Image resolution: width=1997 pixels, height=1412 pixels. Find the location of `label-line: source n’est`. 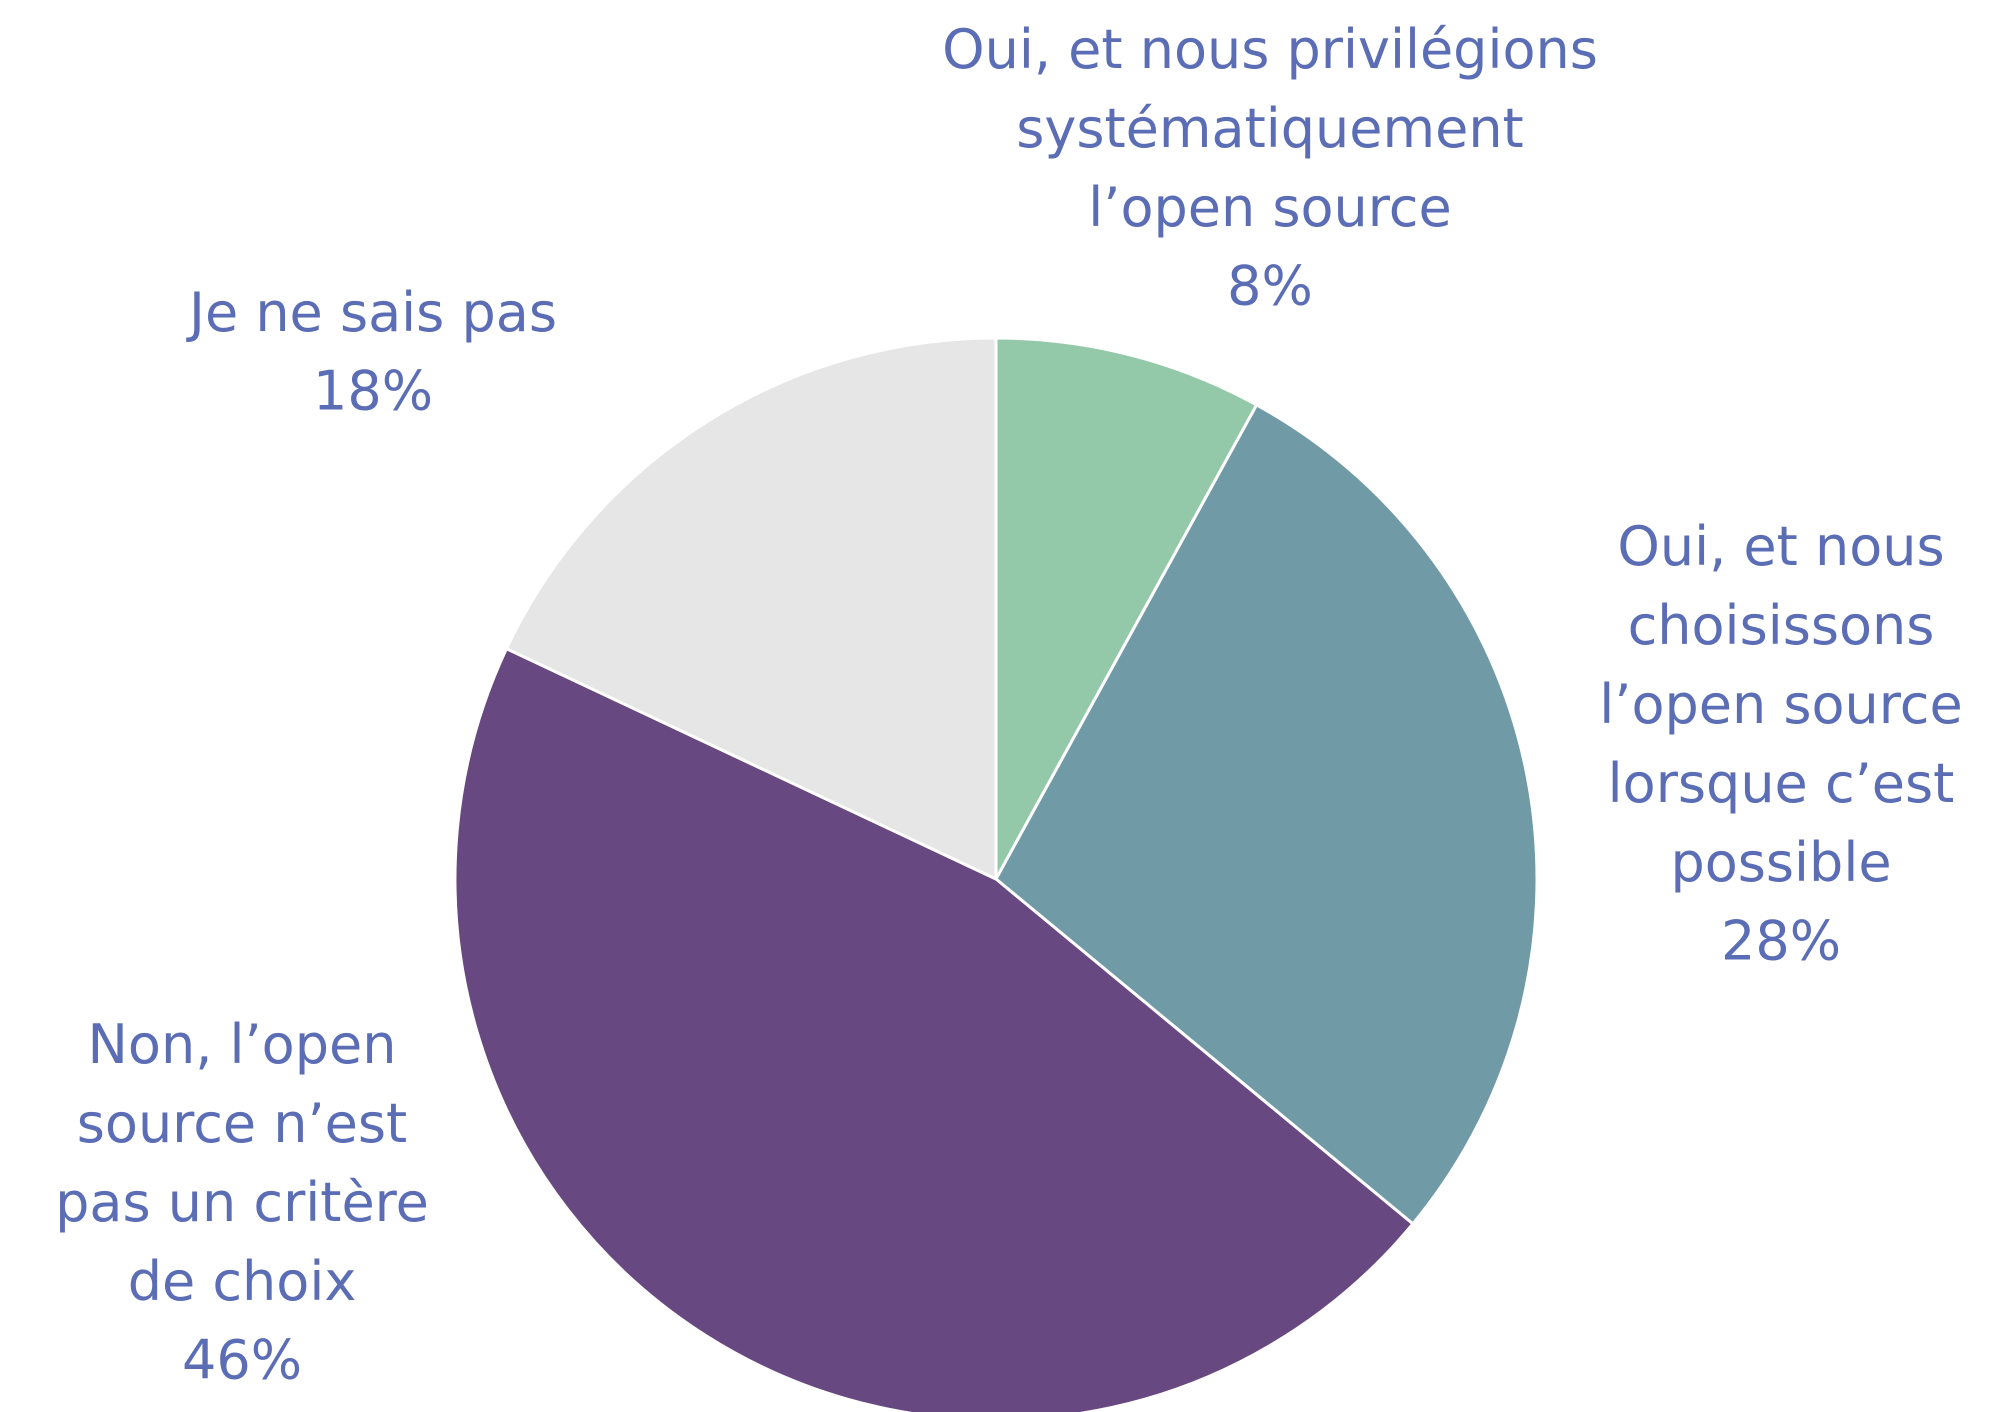

label-line: source n’est is located at coordinates (242, 1123).